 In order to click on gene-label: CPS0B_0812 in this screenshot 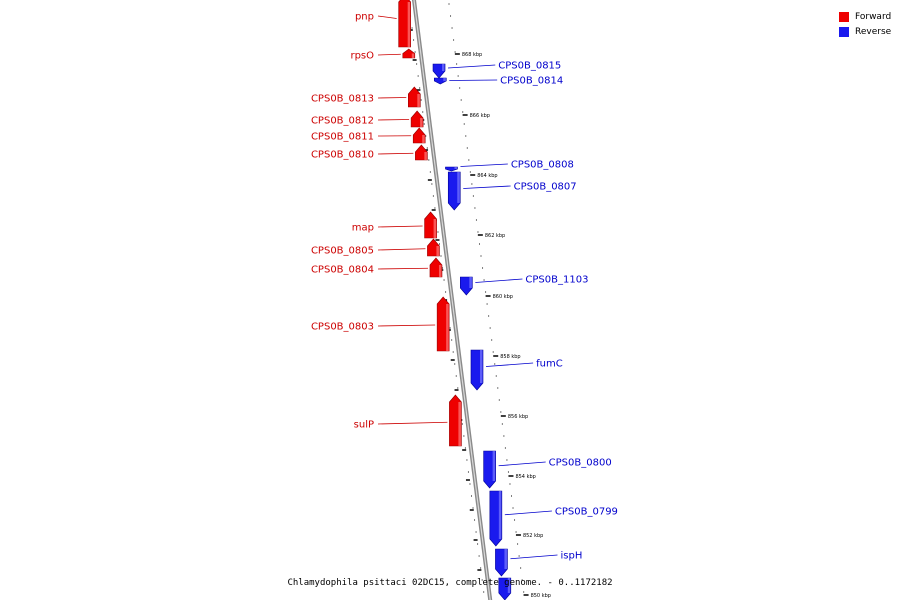, I will do `click(342, 121)`.